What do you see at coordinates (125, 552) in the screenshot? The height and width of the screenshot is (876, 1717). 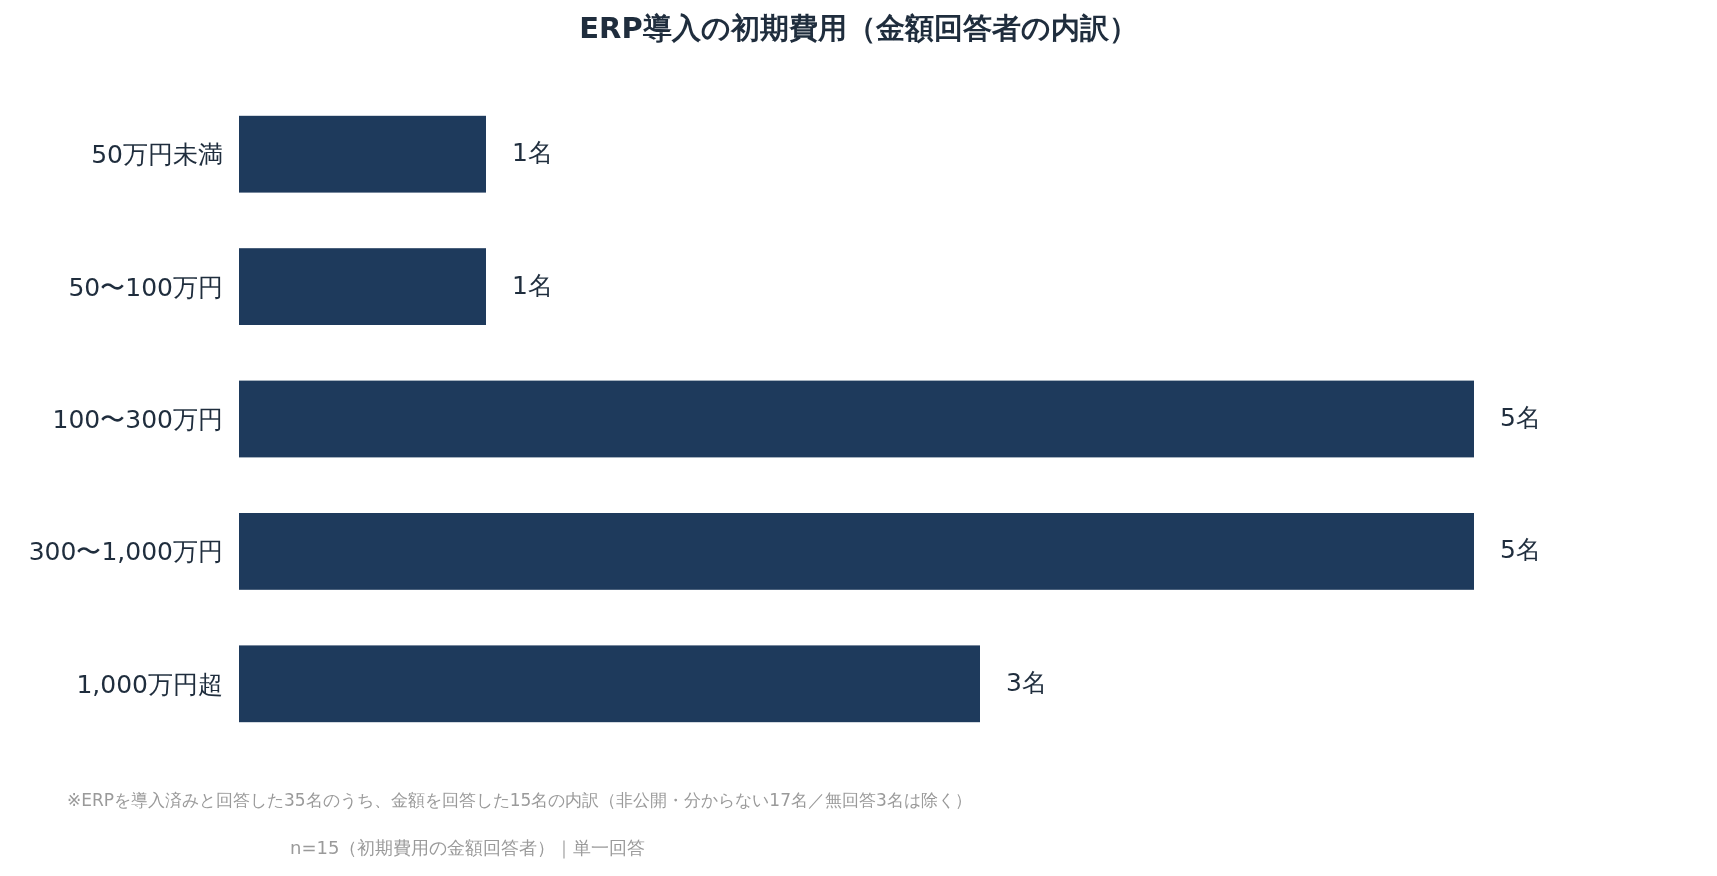 I see `y-tick-label: 300〜1,000万円` at bounding box center [125, 552].